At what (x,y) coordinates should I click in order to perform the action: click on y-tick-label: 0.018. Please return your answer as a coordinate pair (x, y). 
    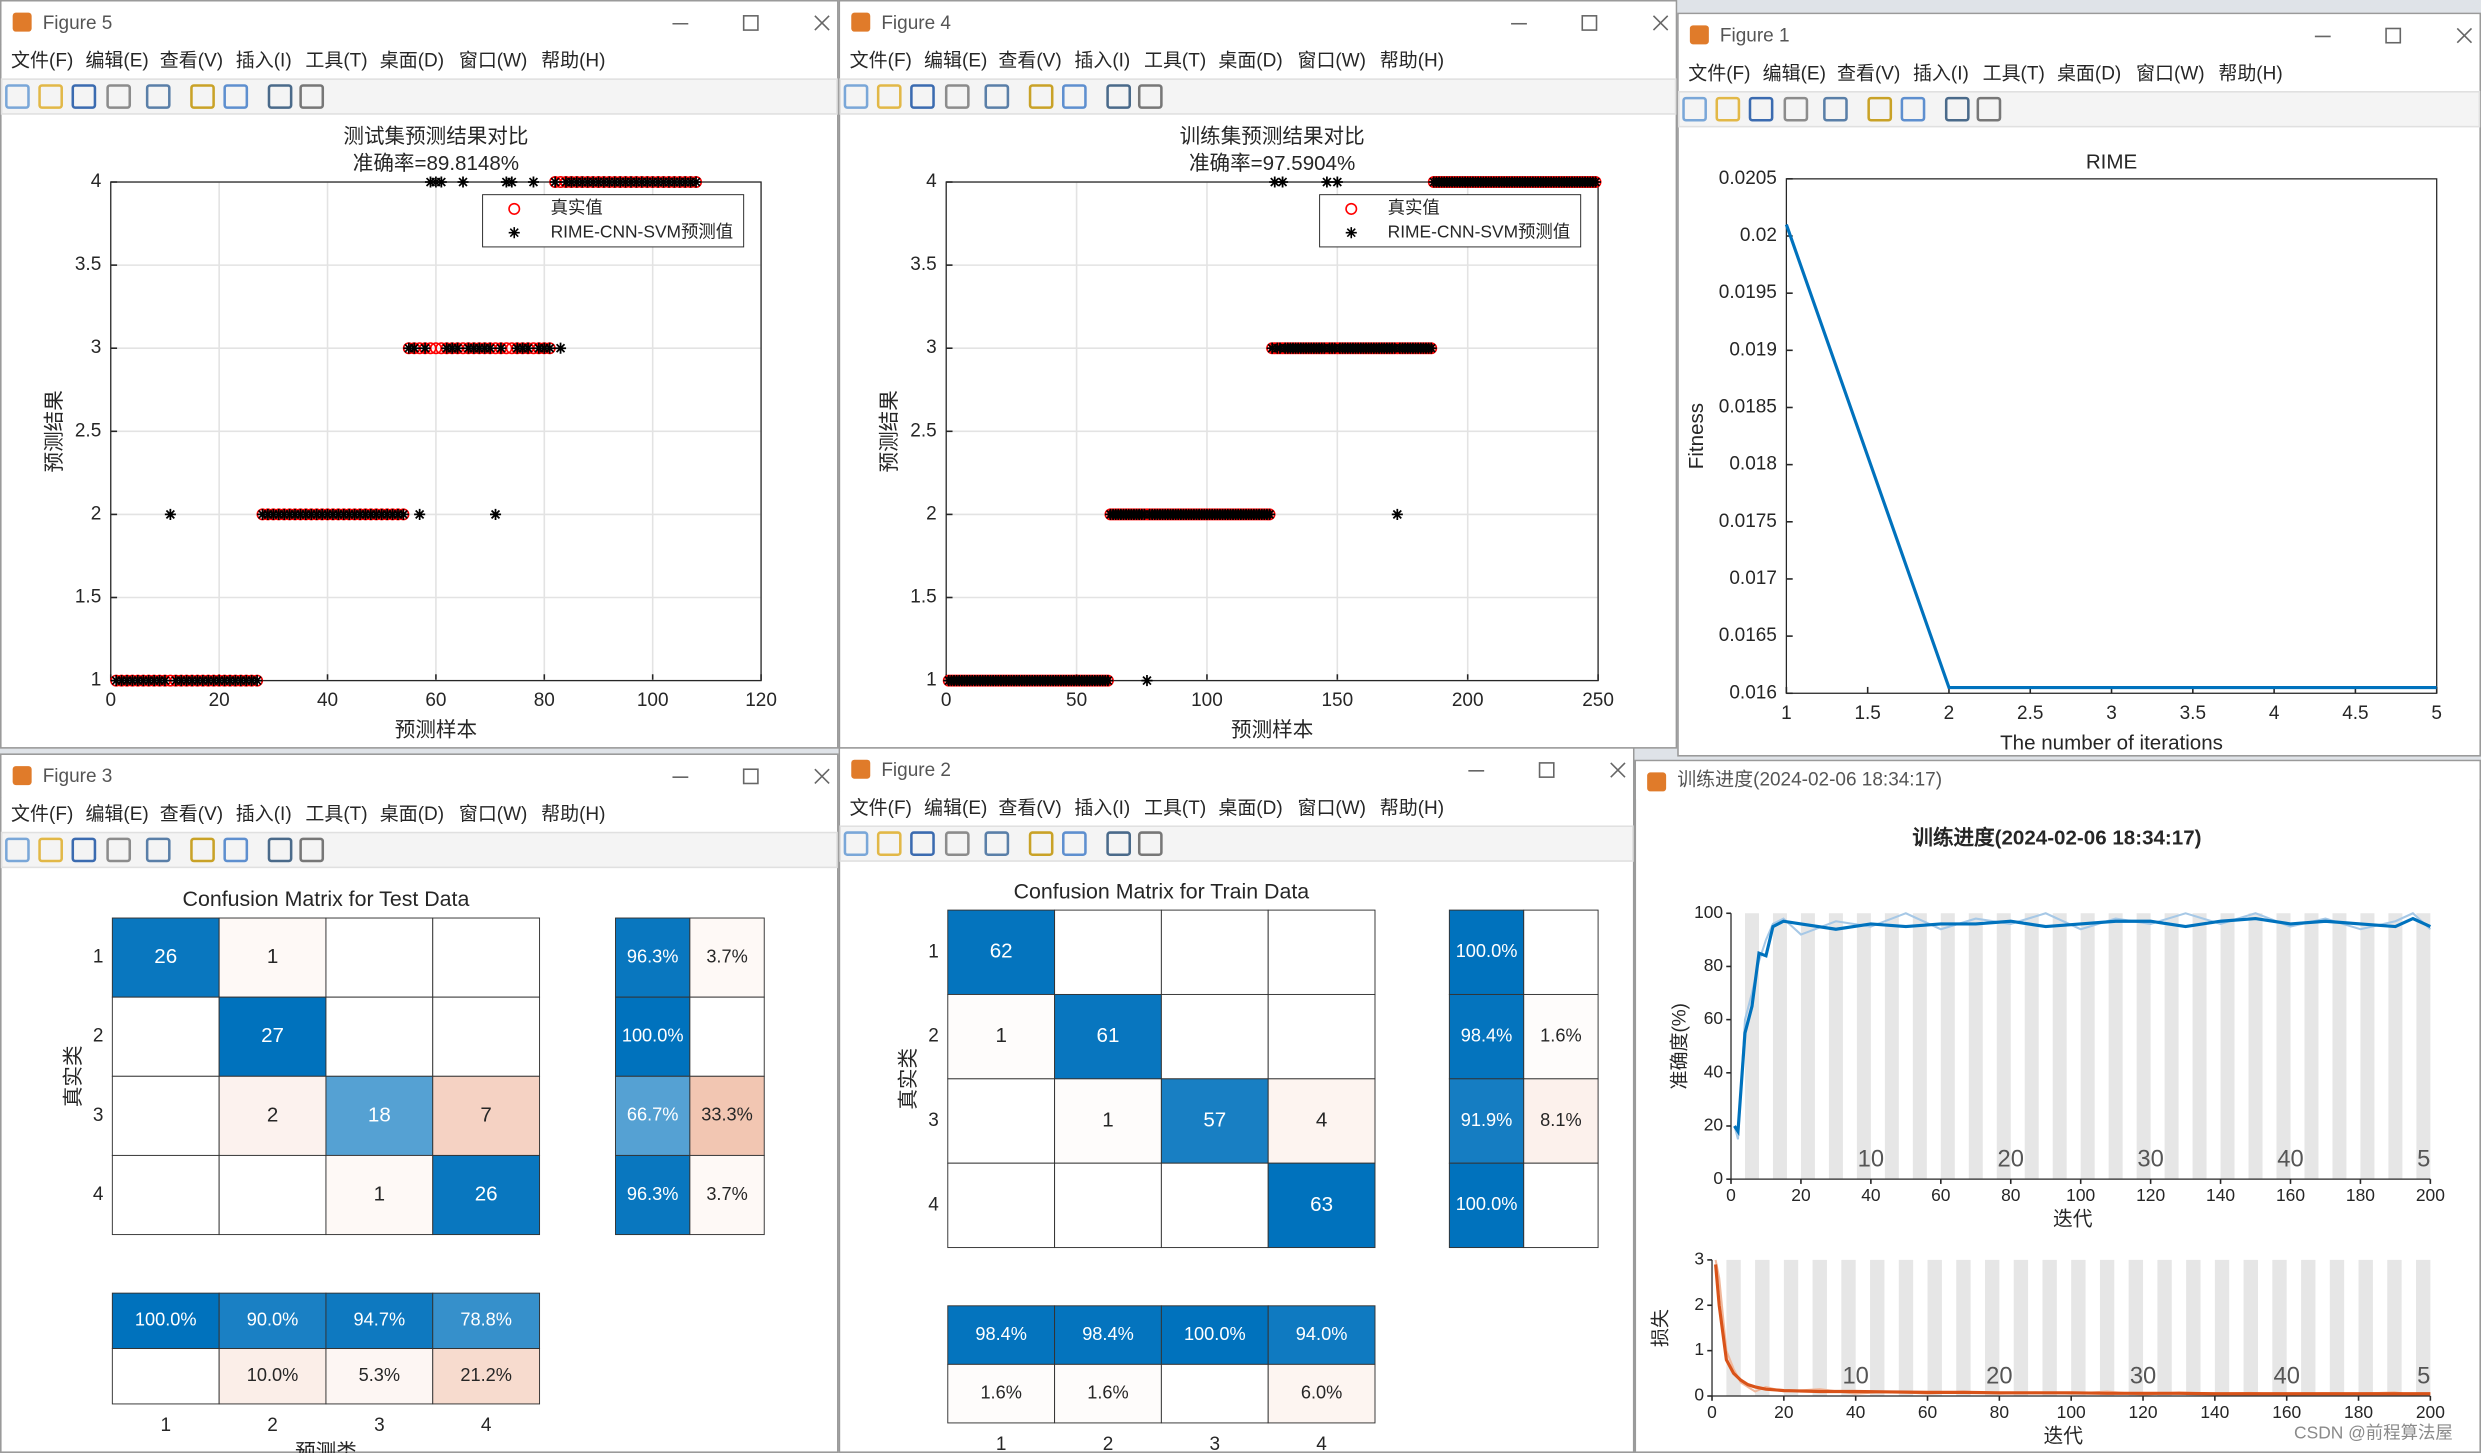
    Looking at the image, I should click on (1753, 464).